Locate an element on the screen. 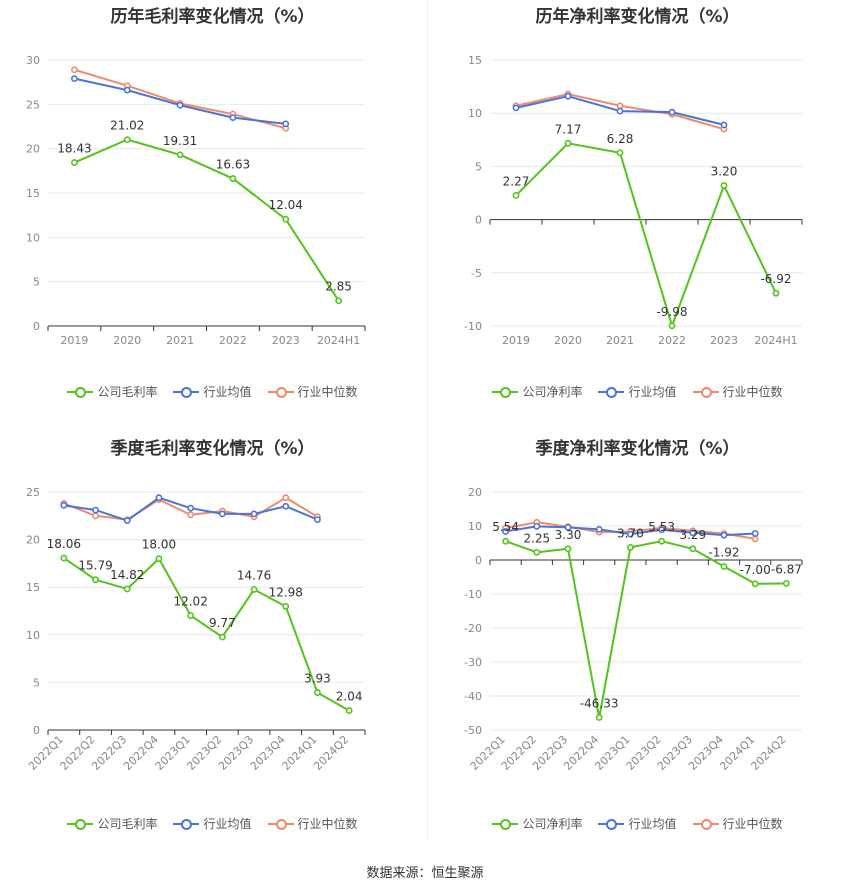 The width and height of the screenshot is (850, 891). data-label: -9.98 is located at coordinates (671, 312).